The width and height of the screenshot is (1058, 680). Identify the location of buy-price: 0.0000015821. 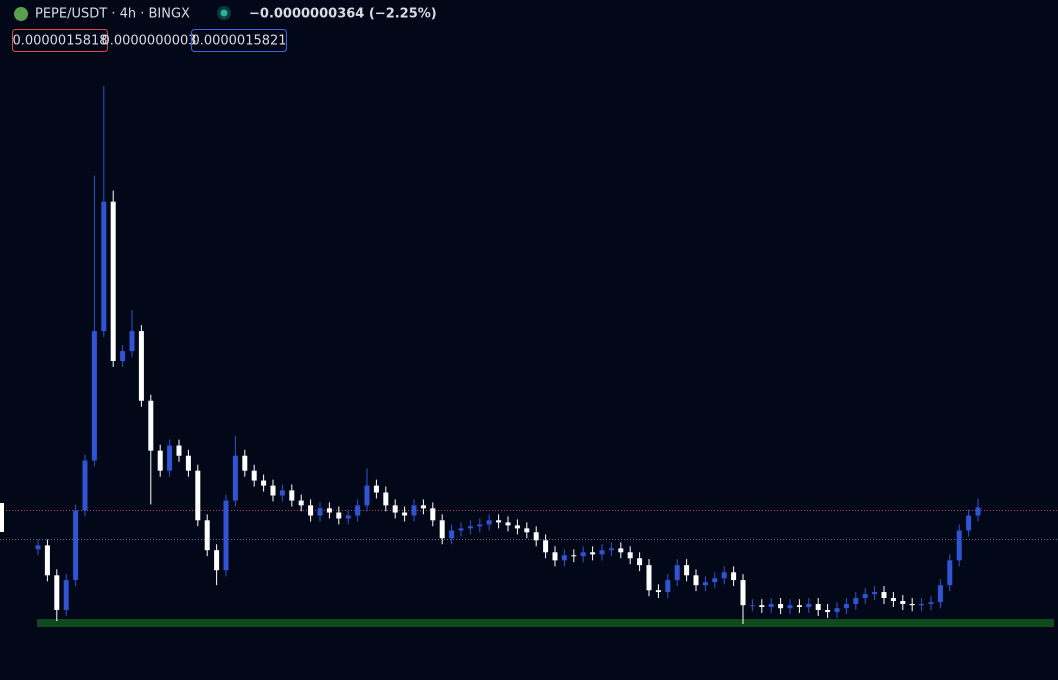
(238, 41).